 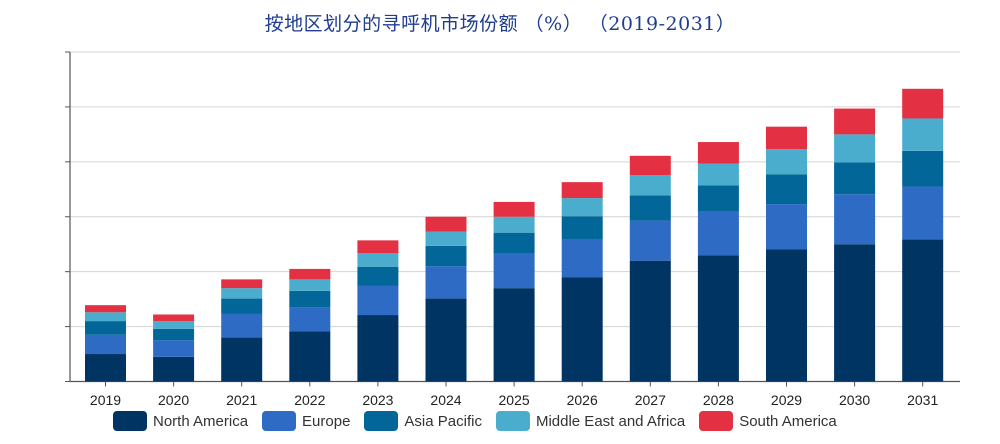 What do you see at coordinates (514, 400) in the screenshot?
I see `x-tick-label: 2025` at bounding box center [514, 400].